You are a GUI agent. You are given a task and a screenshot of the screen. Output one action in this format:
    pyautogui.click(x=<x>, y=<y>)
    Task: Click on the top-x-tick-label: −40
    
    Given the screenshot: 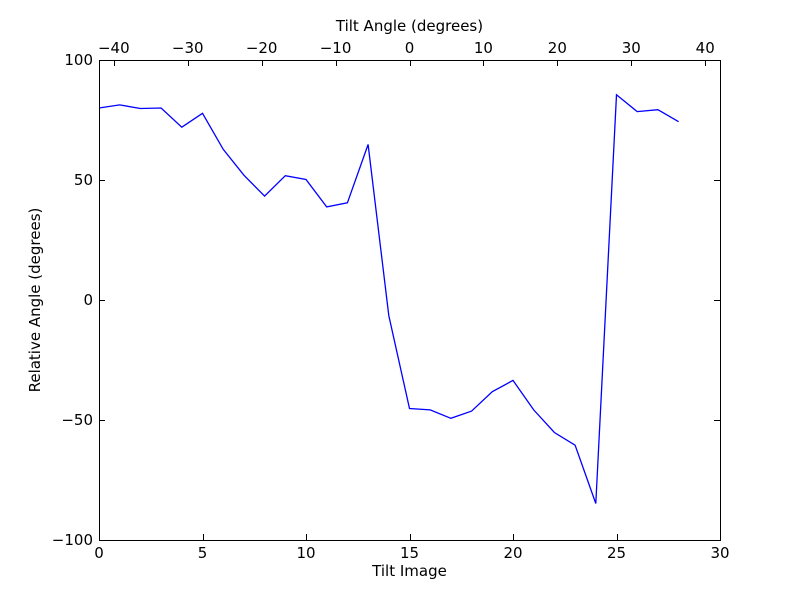 What is the action you would take?
    pyautogui.click(x=114, y=48)
    